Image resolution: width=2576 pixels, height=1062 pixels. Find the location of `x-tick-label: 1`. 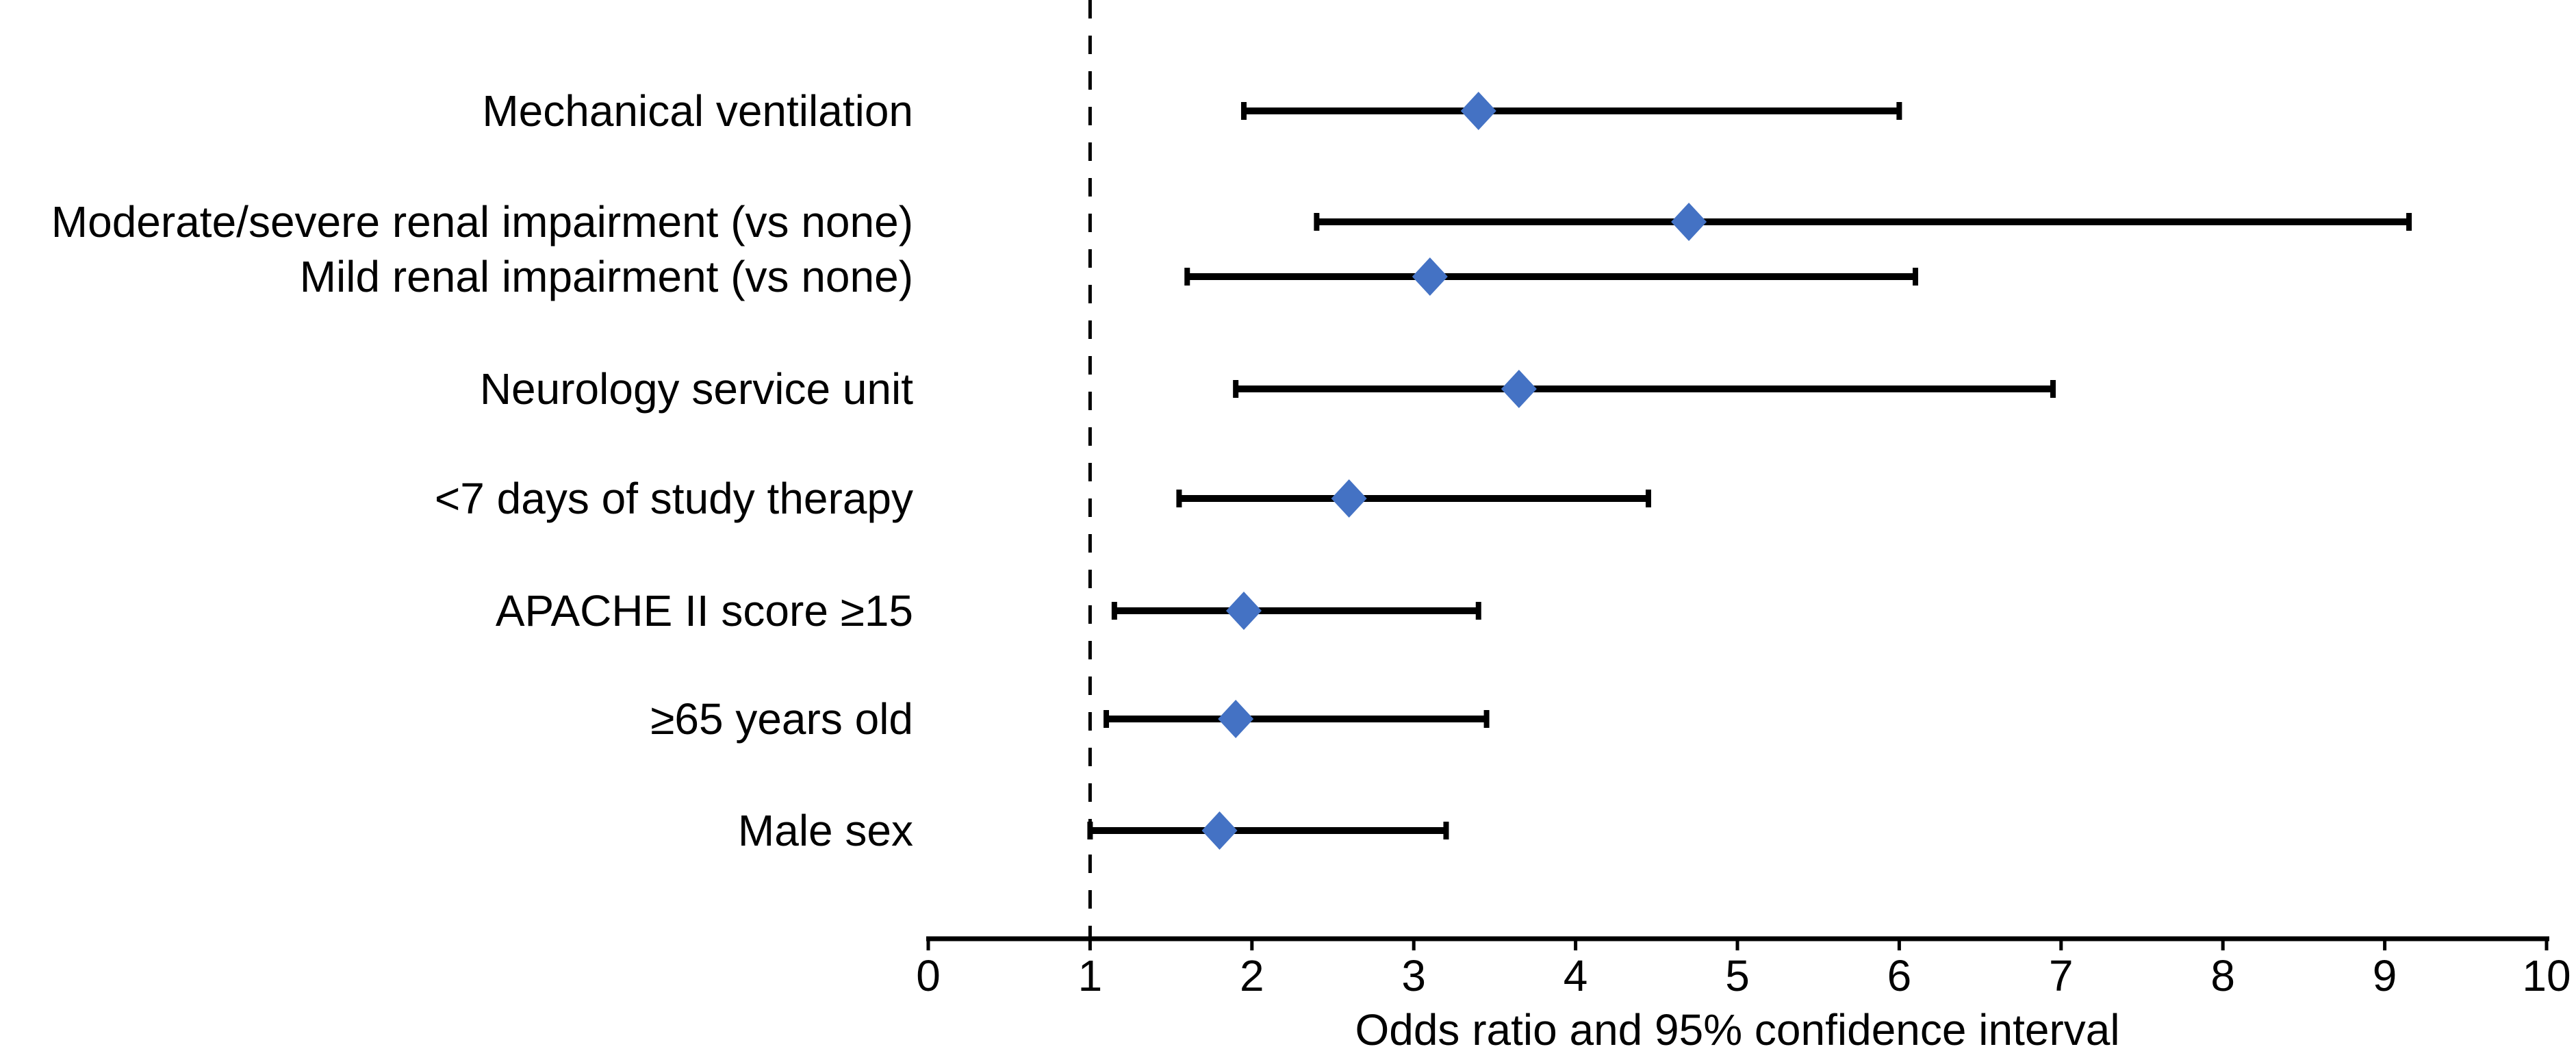

x-tick-label: 1 is located at coordinates (1090, 975).